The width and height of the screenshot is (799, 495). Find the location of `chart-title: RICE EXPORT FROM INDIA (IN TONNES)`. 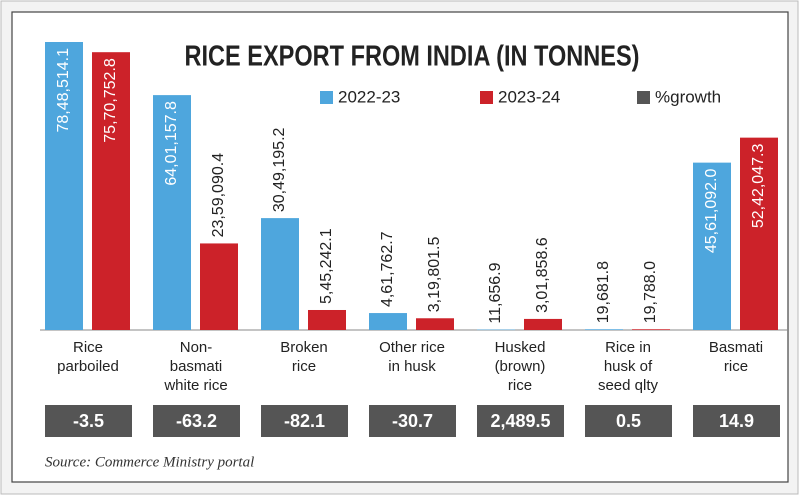

chart-title: RICE EXPORT FROM INDIA (IN TONNES) is located at coordinates (412, 57).